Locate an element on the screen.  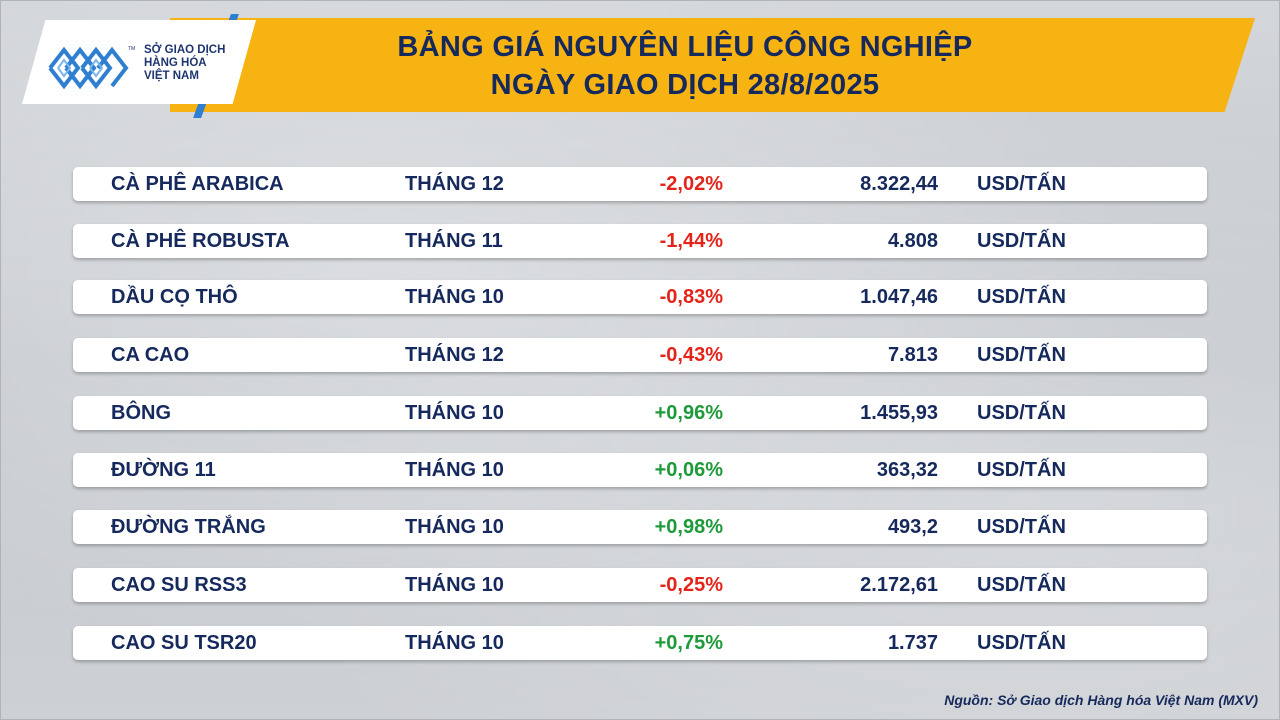
price-value: 1.047,46 is located at coordinates (899, 297).